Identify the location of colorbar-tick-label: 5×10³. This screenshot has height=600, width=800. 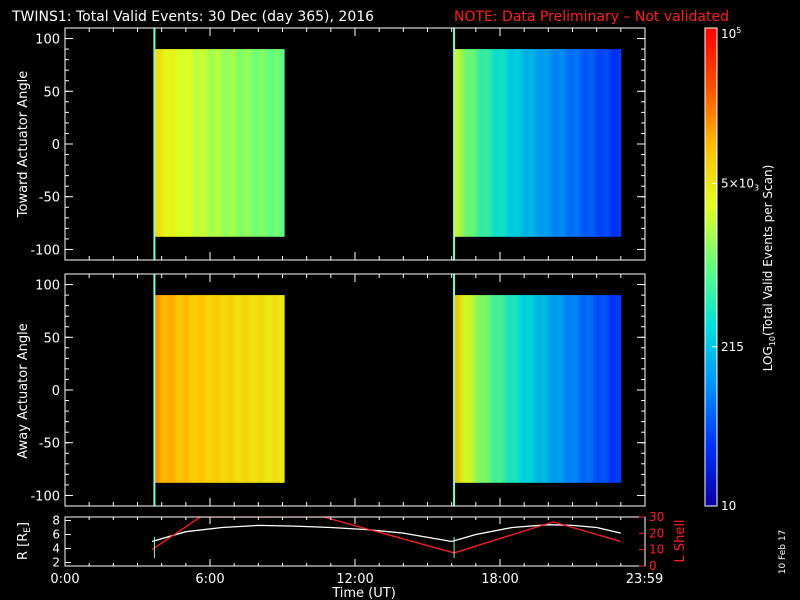
(740, 184).